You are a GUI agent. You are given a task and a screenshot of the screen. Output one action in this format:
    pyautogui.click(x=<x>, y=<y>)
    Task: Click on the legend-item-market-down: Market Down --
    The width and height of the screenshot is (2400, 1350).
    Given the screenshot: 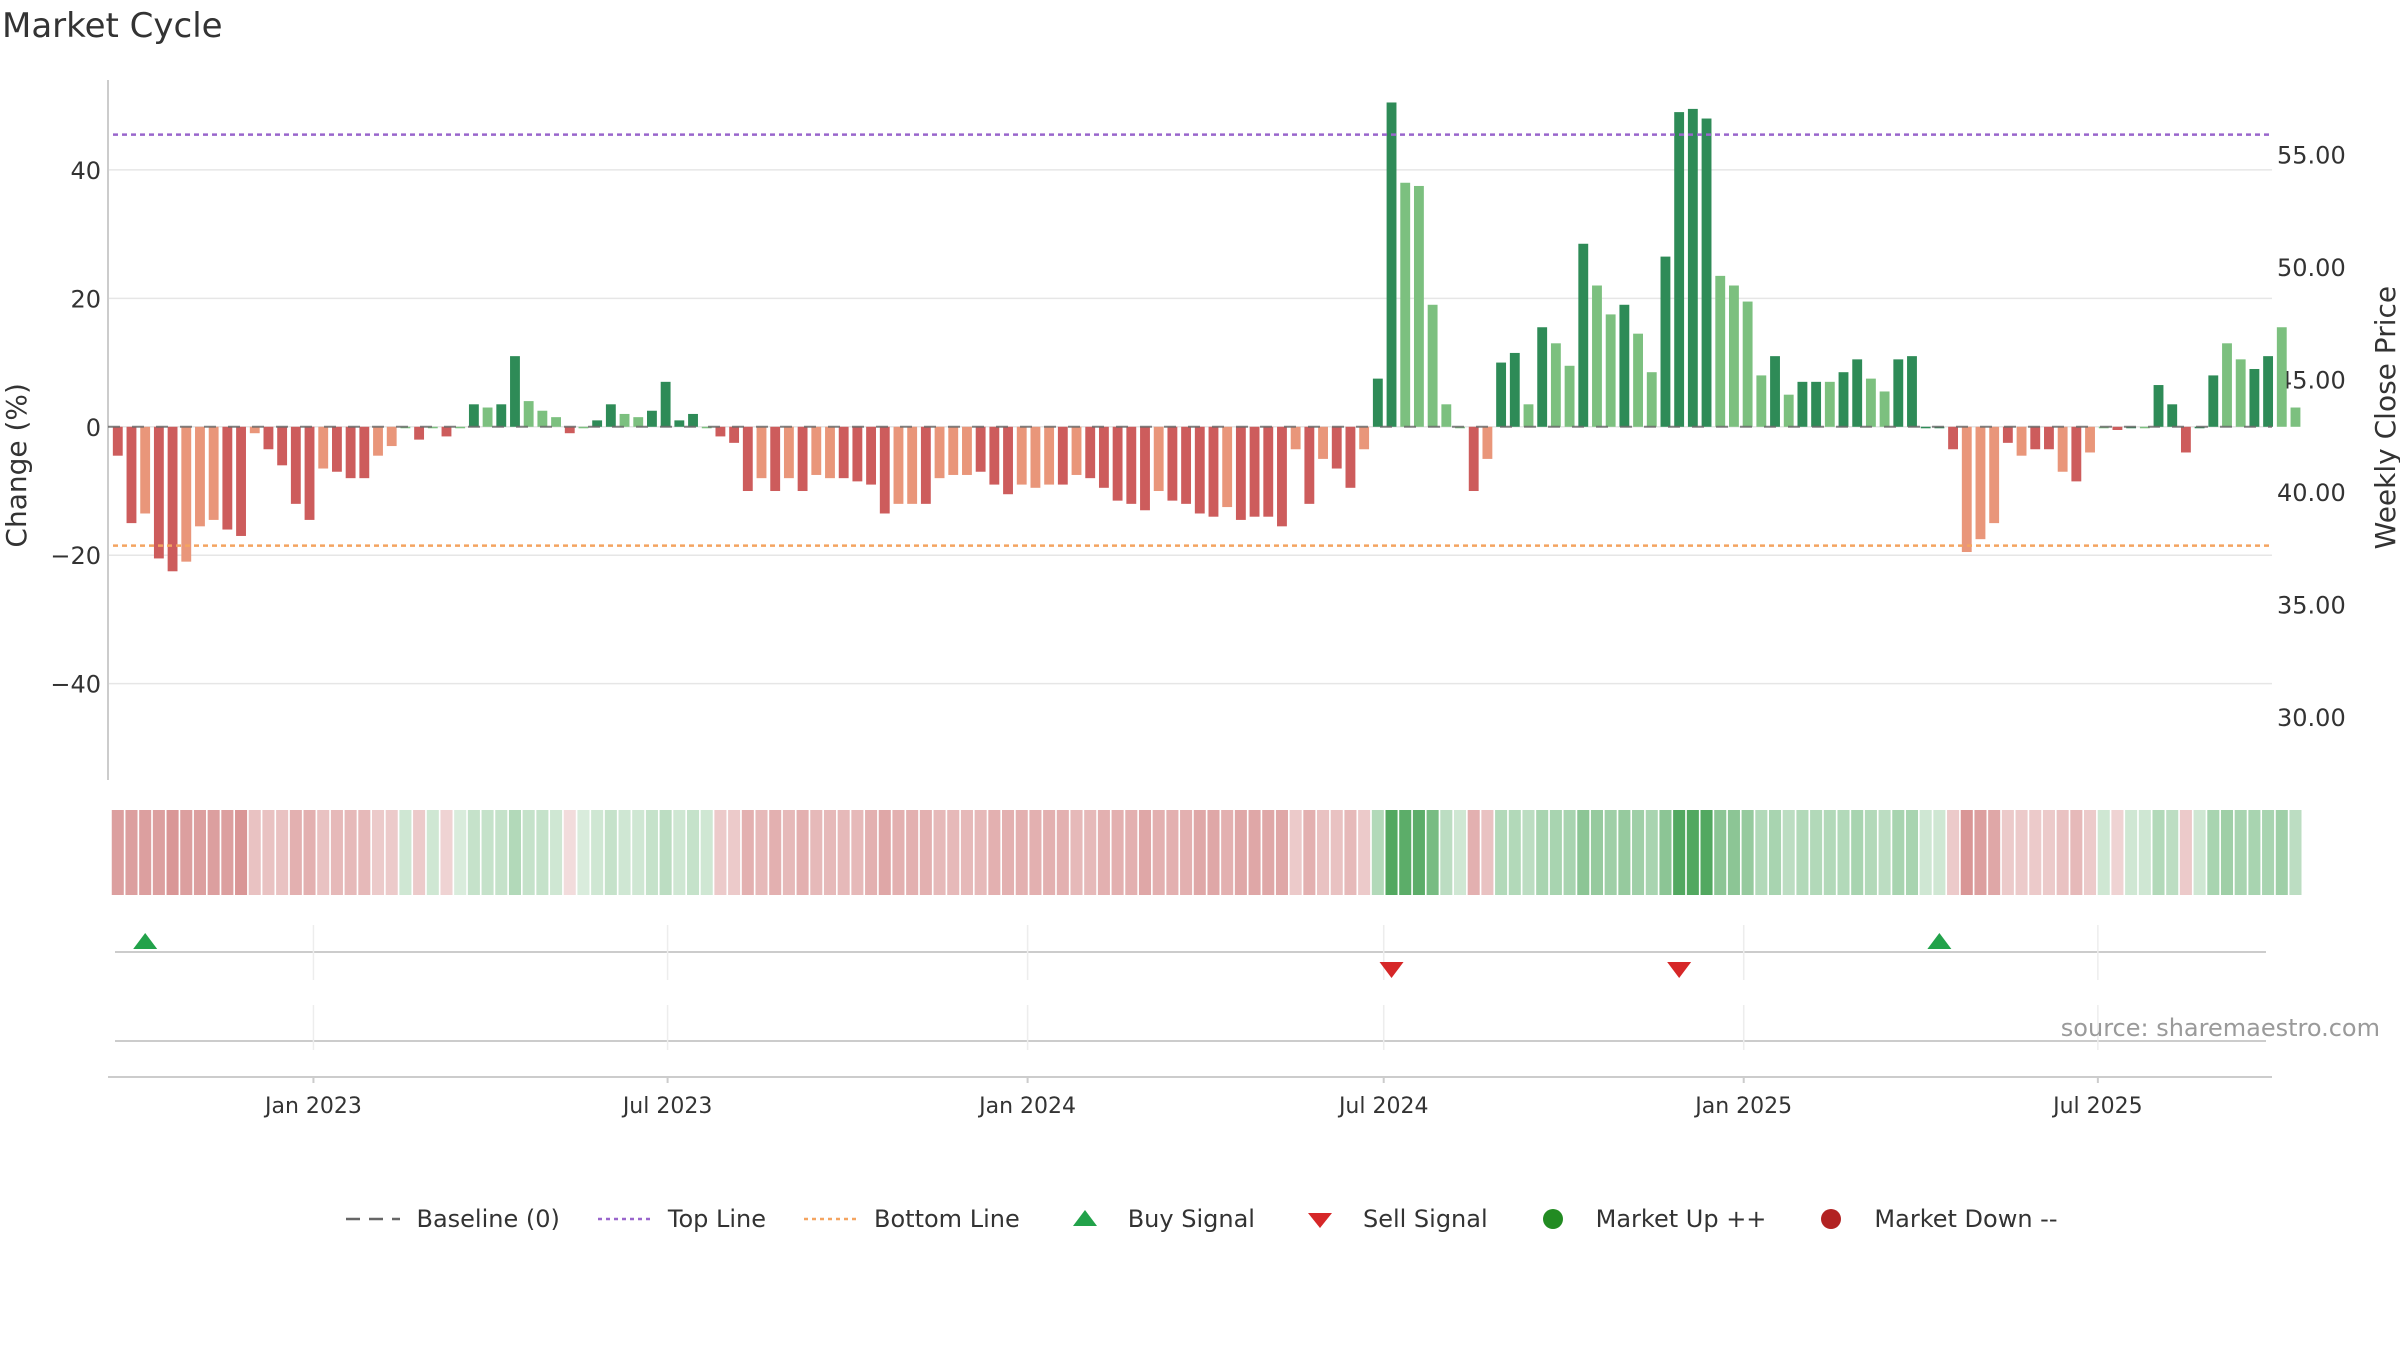 What is the action you would take?
    pyautogui.click(x=1929, y=1219)
    